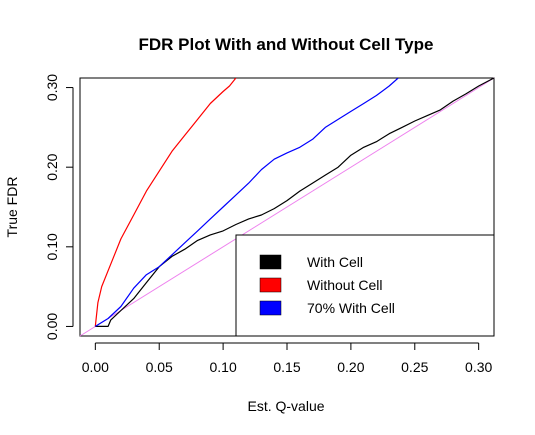 The width and height of the screenshot is (535, 435). What do you see at coordinates (350, 367) in the screenshot?
I see `x-tick-label: 0.20` at bounding box center [350, 367].